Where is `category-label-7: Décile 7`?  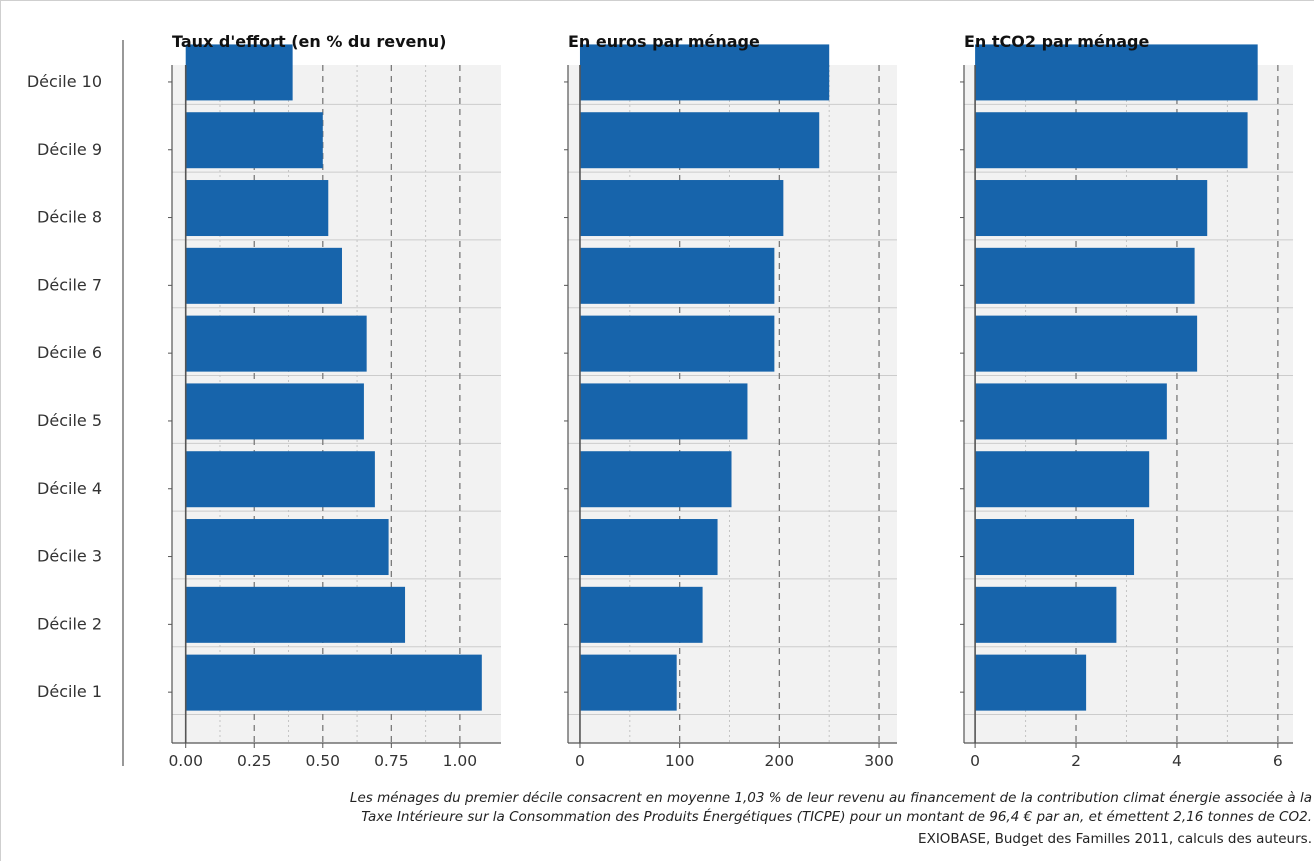 category-label-7: Décile 7 is located at coordinates (69, 284).